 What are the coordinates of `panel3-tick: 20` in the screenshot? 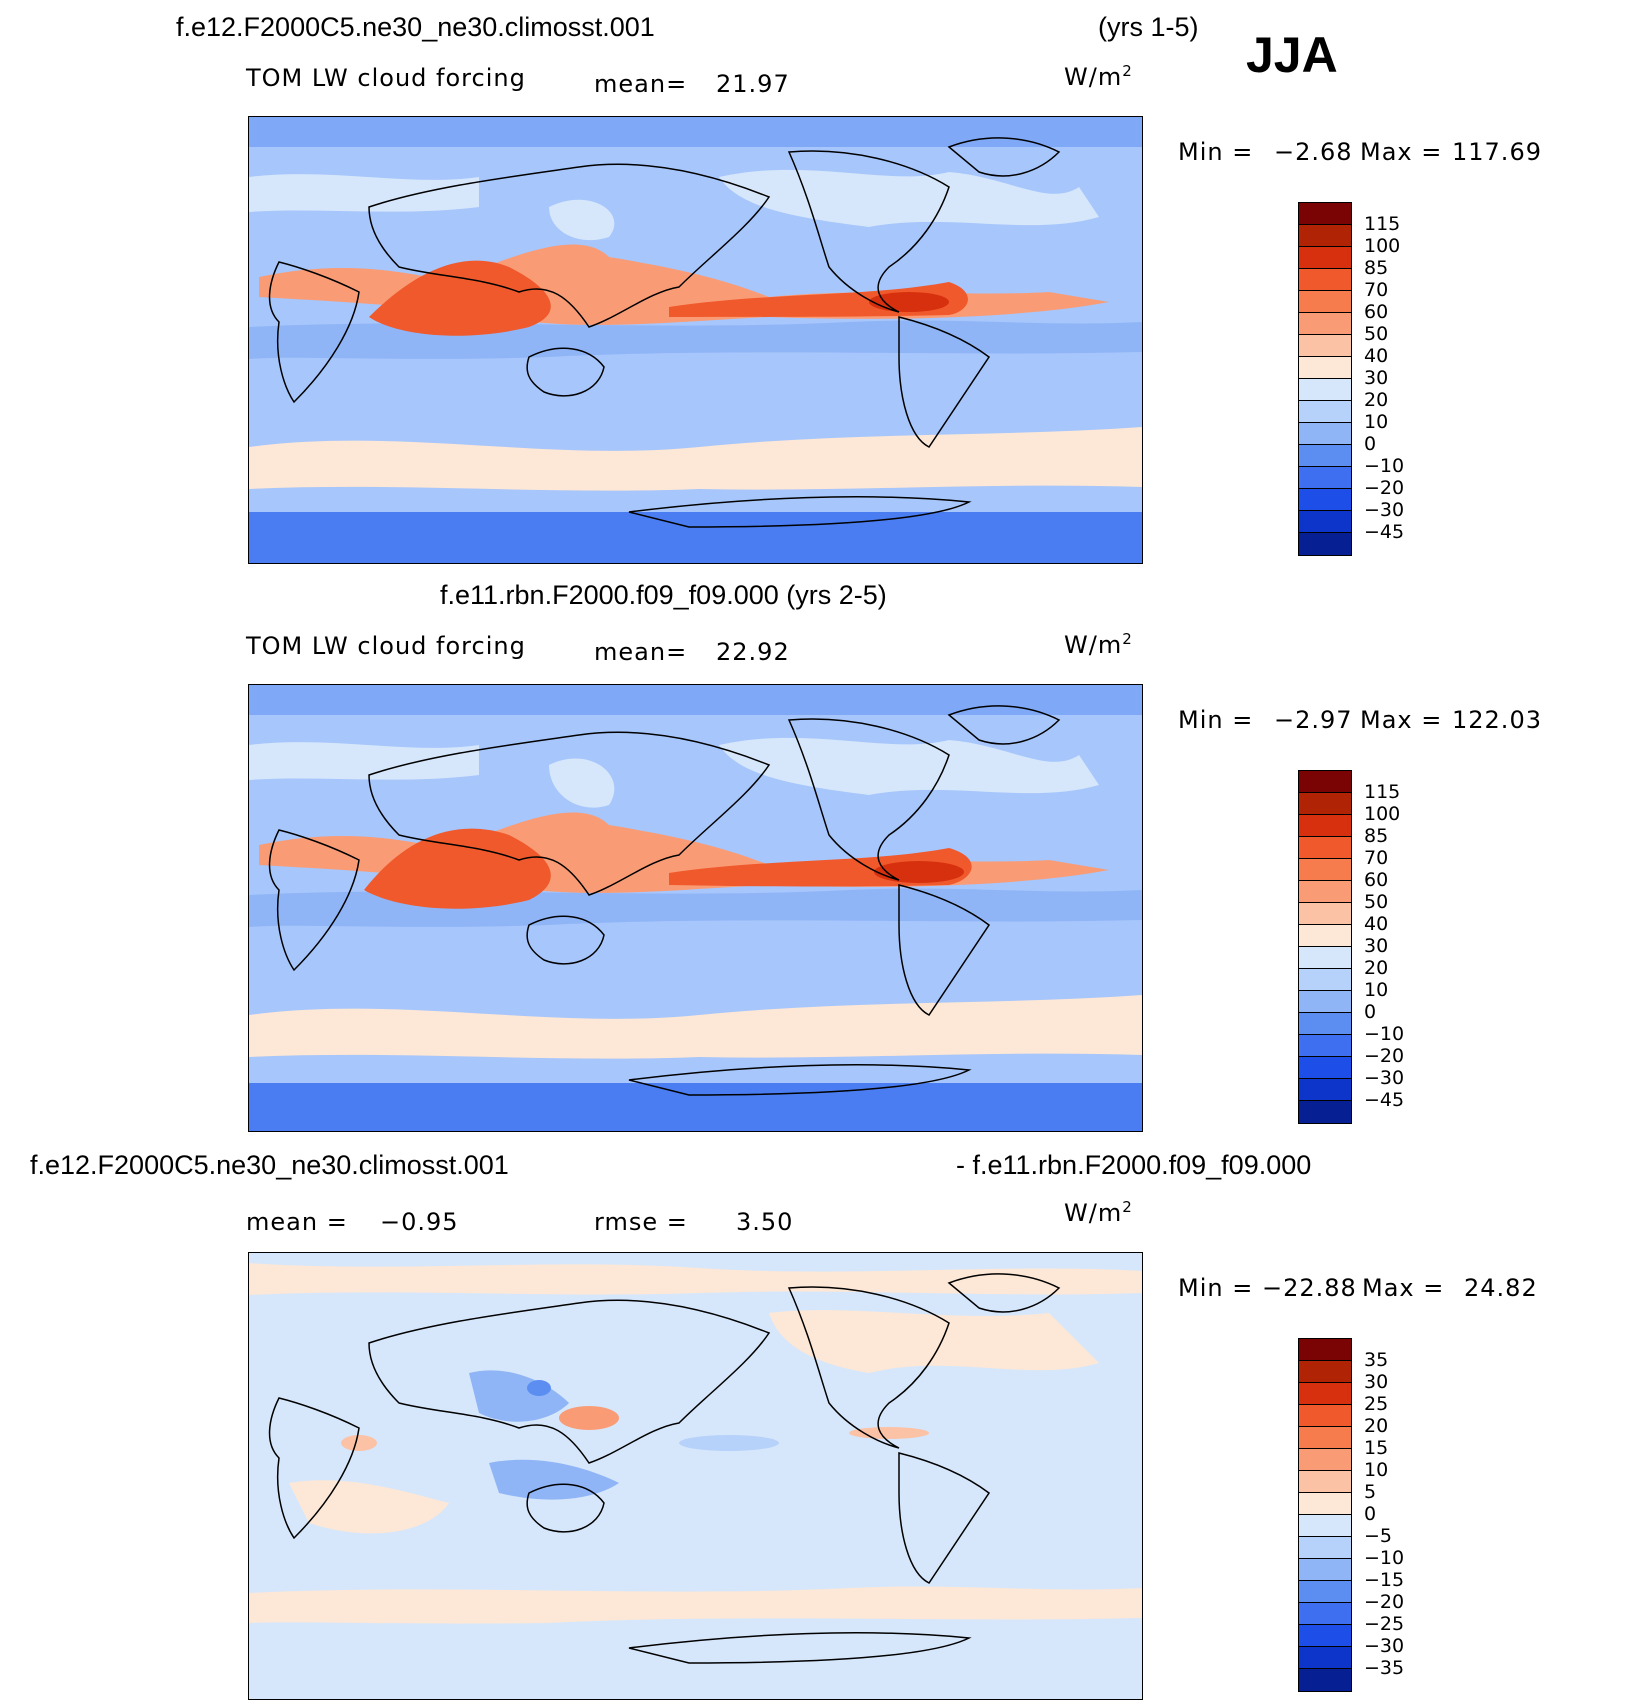 It's located at (1376, 1426).